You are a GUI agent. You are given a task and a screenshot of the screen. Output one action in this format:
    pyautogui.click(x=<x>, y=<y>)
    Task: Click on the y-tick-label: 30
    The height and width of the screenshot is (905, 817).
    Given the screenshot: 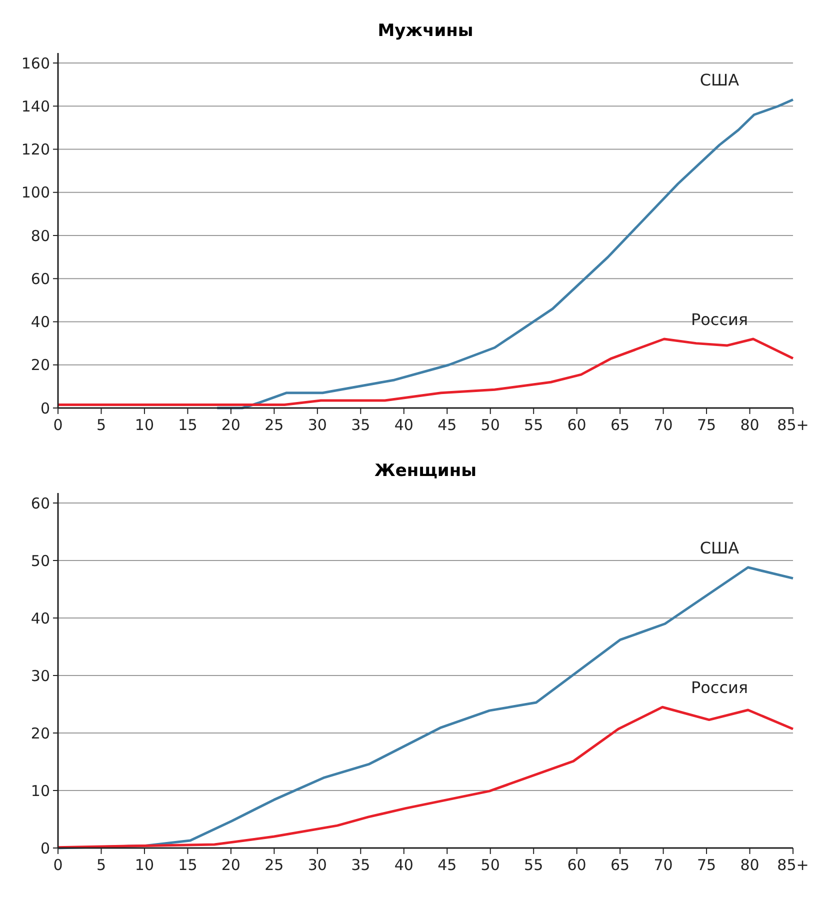 What is the action you would take?
    pyautogui.click(x=40, y=675)
    